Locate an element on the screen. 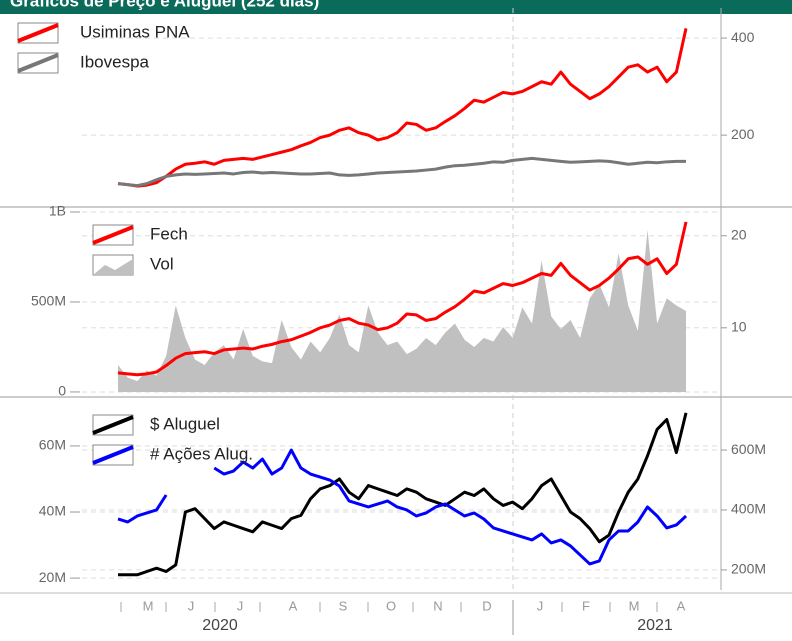 This screenshot has height=641, width=792. y-tick-label: 40M is located at coordinates (52, 511).